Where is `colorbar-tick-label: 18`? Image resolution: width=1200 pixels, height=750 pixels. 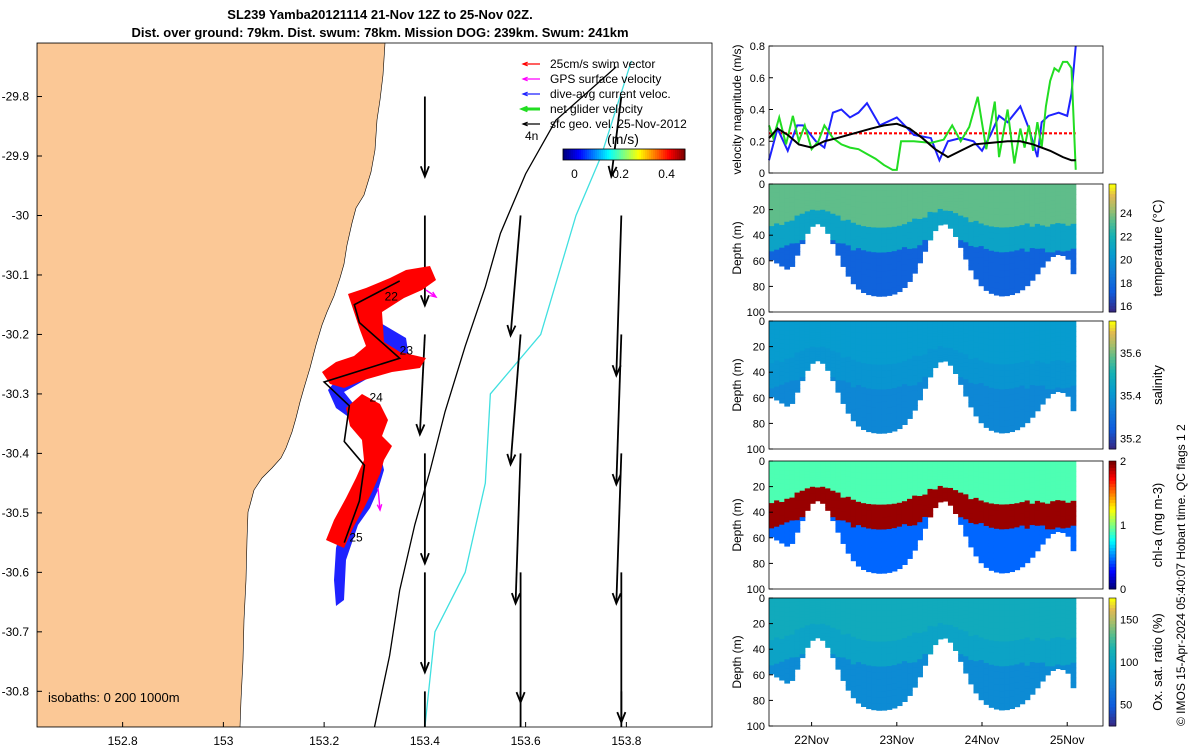 colorbar-tick-label: 18 is located at coordinates (1126, 284).